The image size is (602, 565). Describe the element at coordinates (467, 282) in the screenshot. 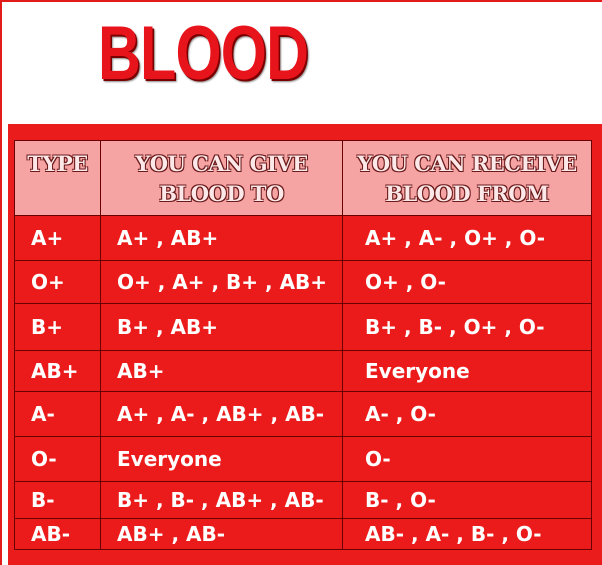

I see `cell-receive: O+ , O-` at that location.